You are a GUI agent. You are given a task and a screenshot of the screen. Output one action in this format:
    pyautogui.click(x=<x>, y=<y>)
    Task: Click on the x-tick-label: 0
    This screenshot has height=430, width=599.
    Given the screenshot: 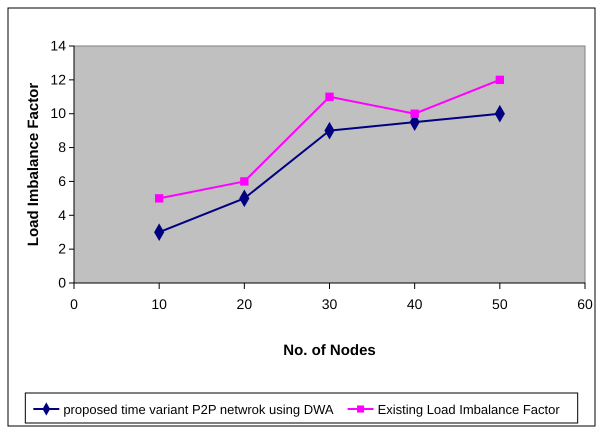 What is the action you would take?
    pyautogui.click(x=74, y=304)
    